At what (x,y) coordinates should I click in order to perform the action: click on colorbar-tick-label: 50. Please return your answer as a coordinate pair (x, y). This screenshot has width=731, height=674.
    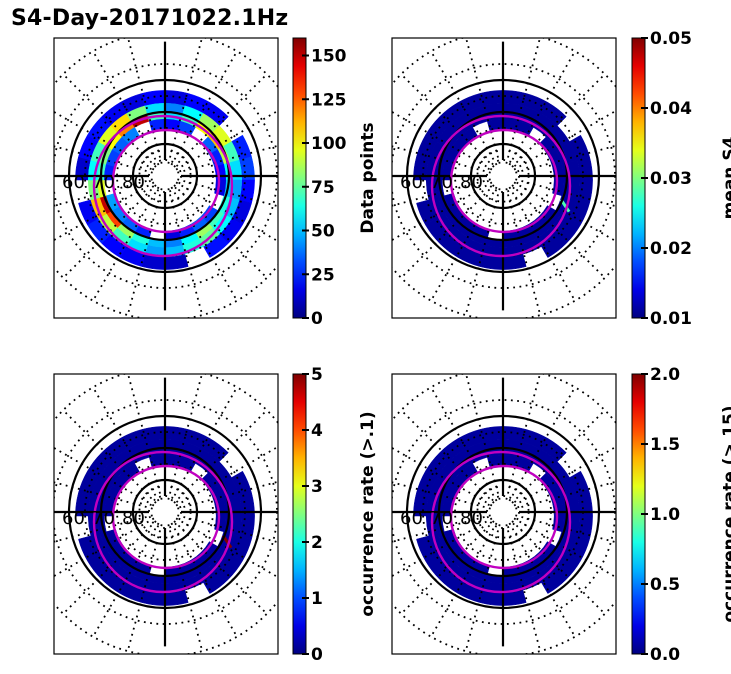
    Looking at the image, I should click on (323, 232).